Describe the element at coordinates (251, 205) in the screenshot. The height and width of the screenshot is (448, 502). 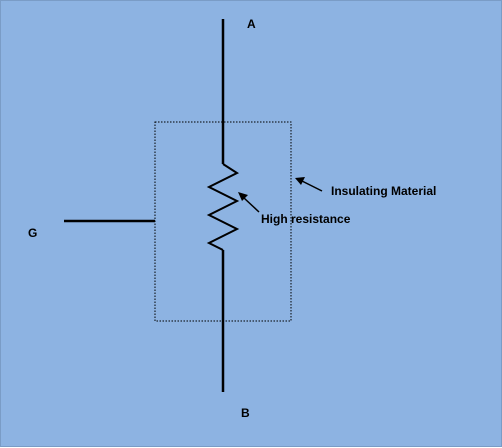
I see `resistance-arrow-shaft` at that location.